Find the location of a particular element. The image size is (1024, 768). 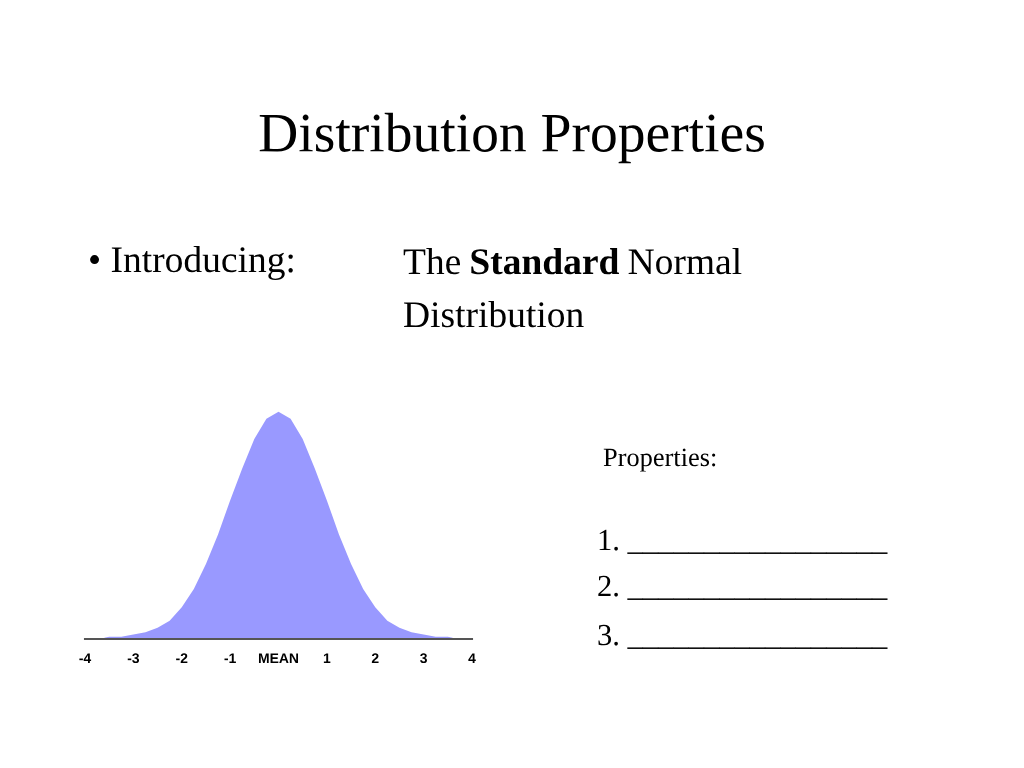

text: Properties: is located at coordinates (659, 460).